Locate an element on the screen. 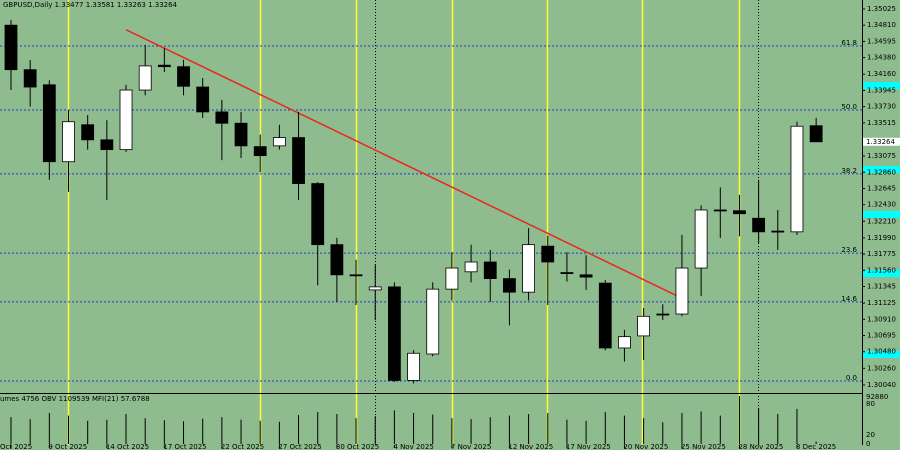 This screenshot has height=450, width=900. y-tick-label: 1.31990 is located at coordinates (881, 238).